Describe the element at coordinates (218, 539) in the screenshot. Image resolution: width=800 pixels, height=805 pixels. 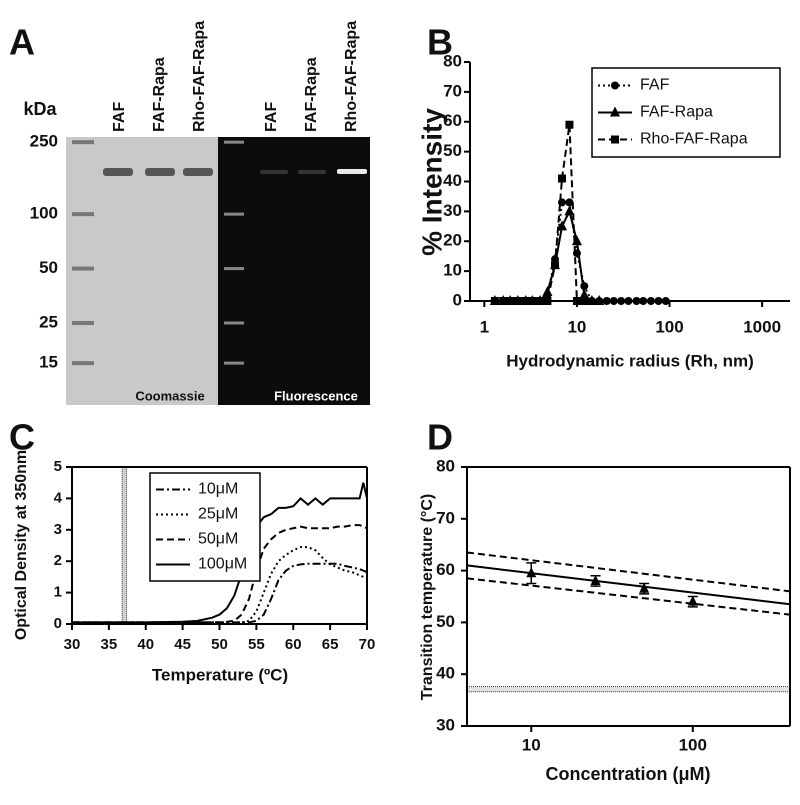
I see `legend-label: 50μM` at that location.